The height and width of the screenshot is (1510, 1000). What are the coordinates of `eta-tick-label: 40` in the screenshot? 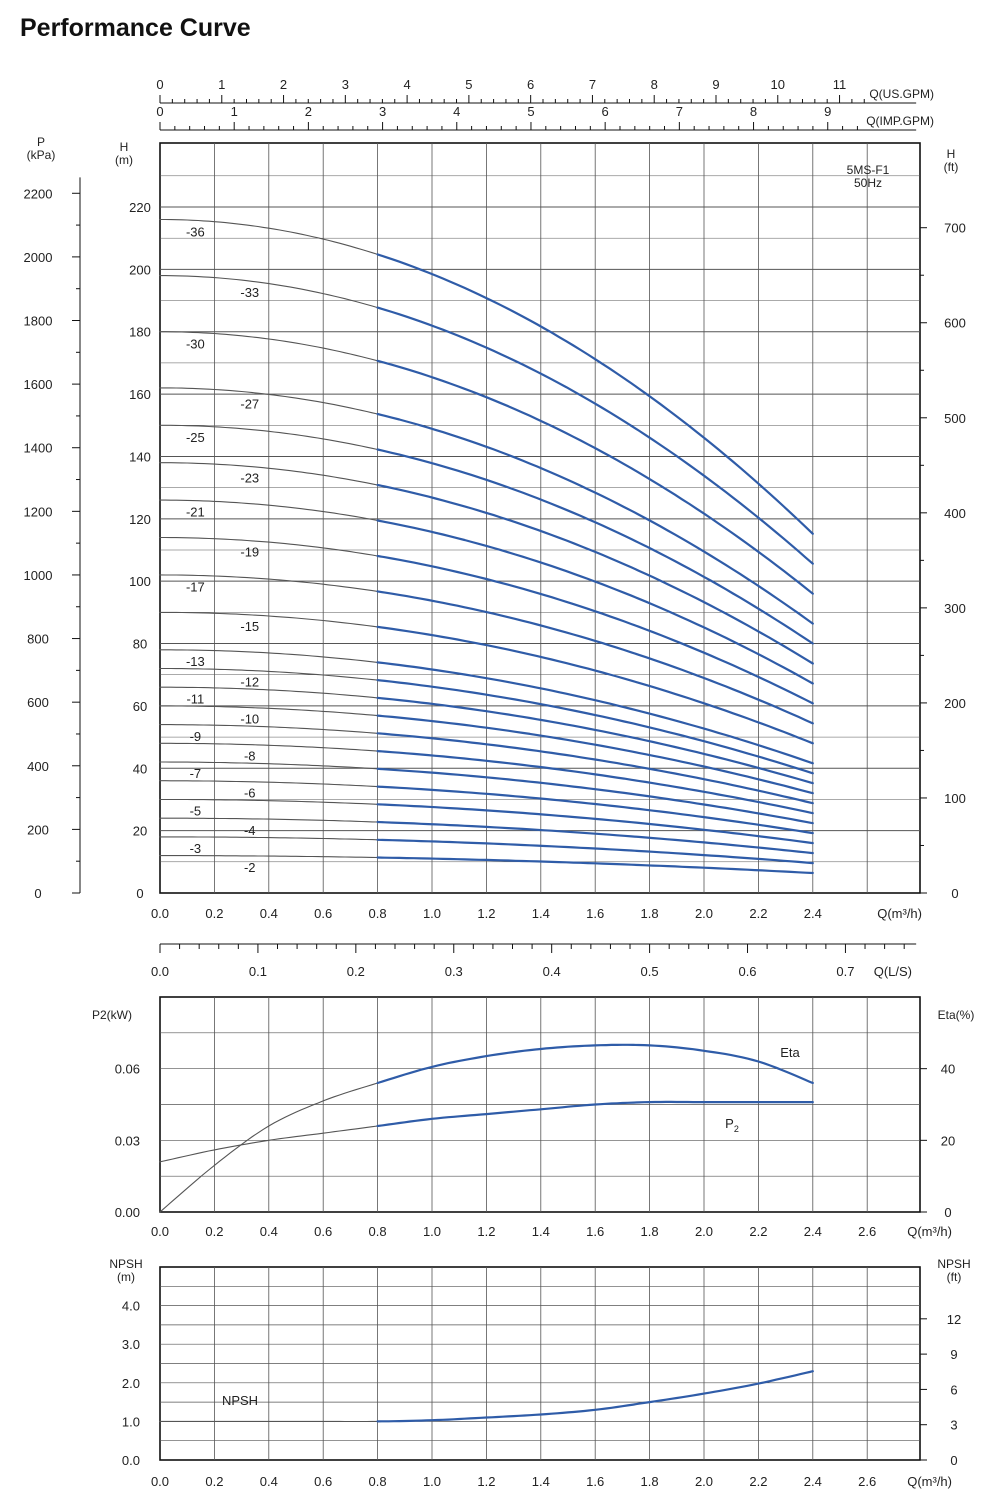 It's located at (948, 1069).